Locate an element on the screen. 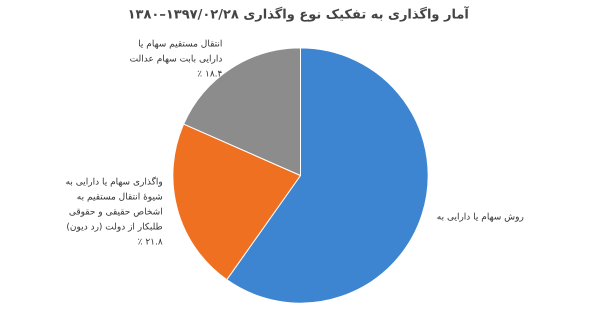 The height and width of the screenshot is (323, 600). data-label: ٪ ۱۸.۴ is located at coordinates (210, 74).